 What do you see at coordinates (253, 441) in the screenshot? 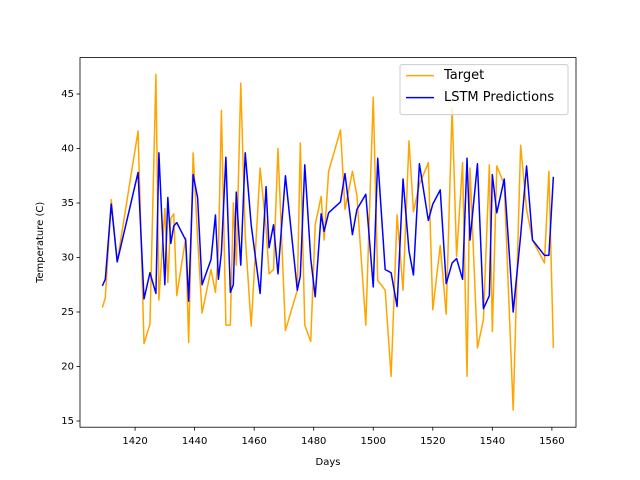
I see `x-tick-label: 1460` at bounding box center [253, 441].